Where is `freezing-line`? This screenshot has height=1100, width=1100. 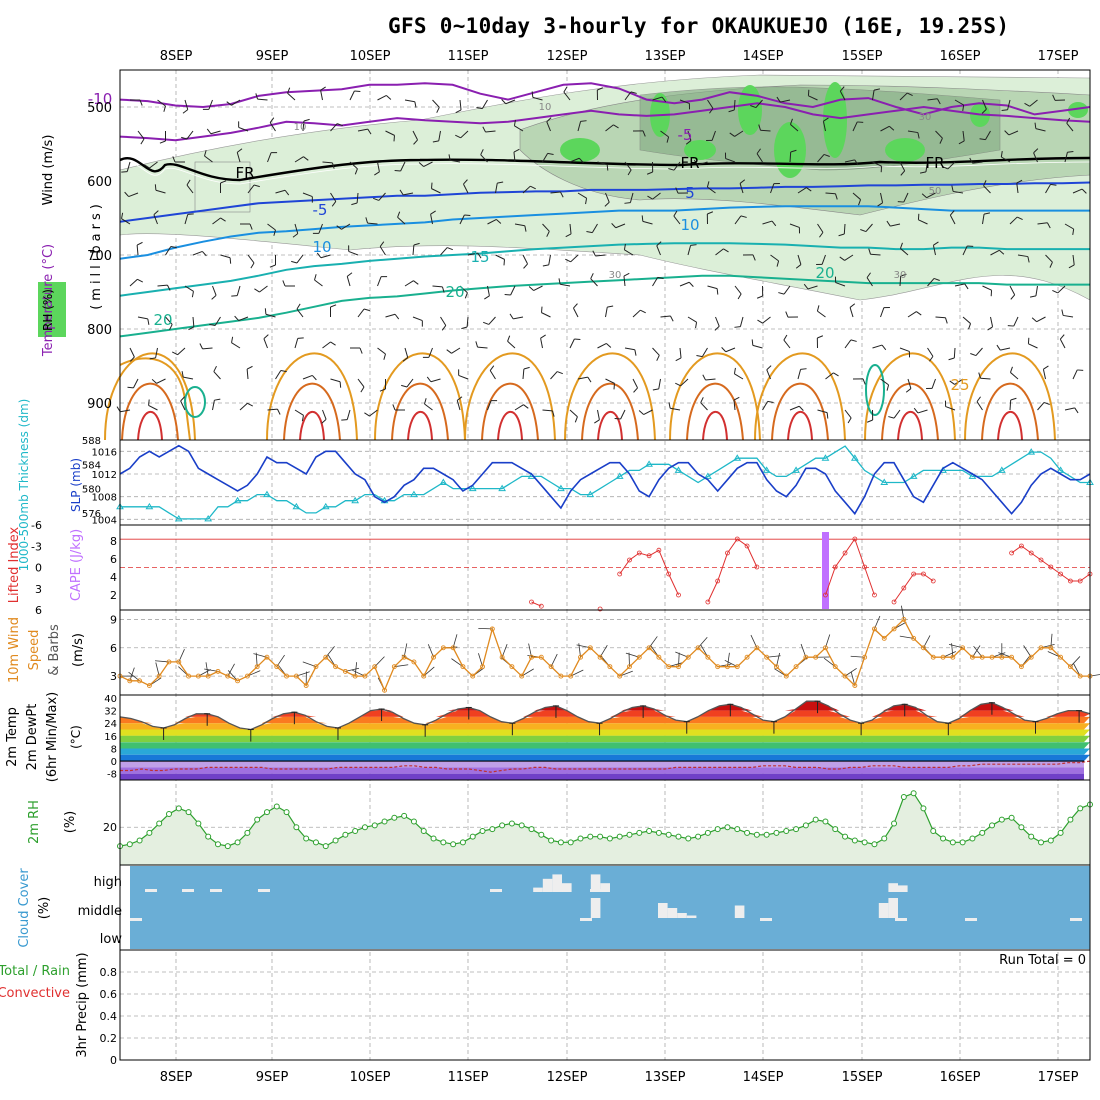 freezing-line is located at coordinates (605, 169).